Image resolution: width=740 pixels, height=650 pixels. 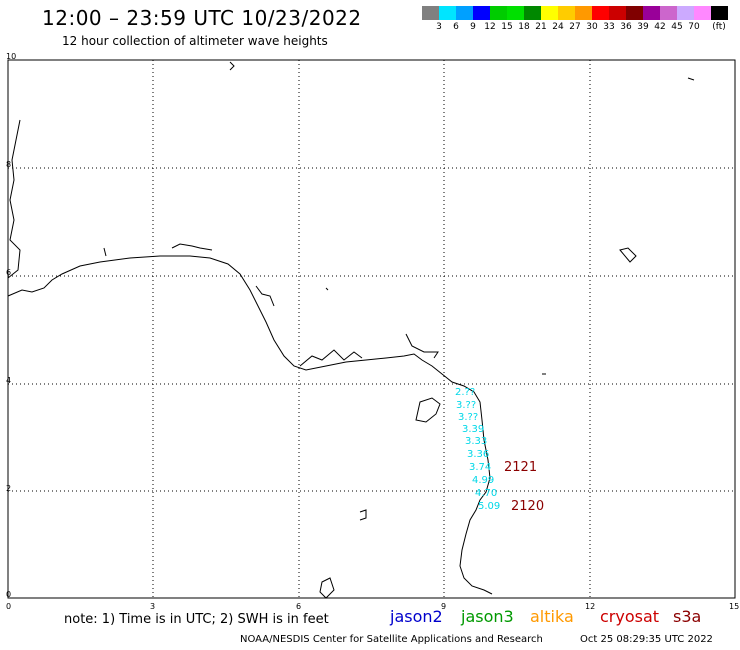 I want to click on colorbar-label: 30, so click(x=592, y=27).